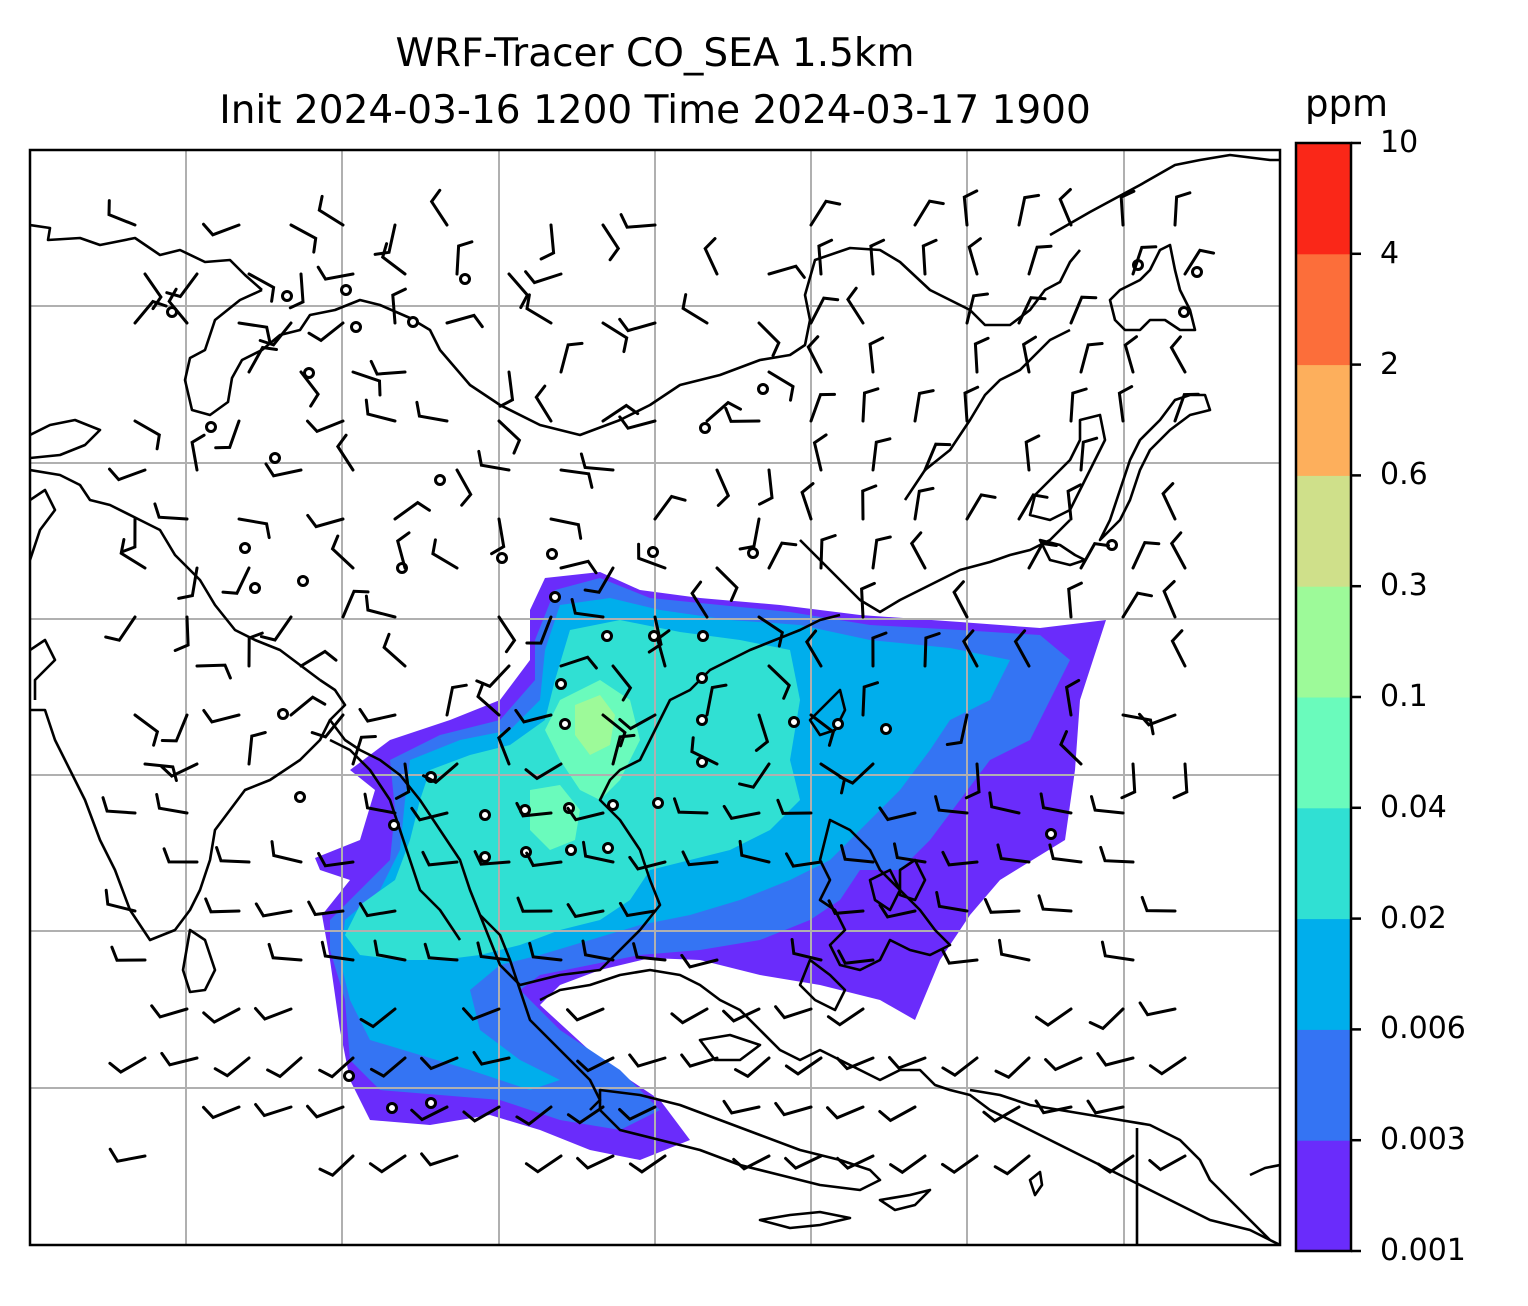 The height and width of the screenshot is (1306, 1528). Describe the element at coordinates (1413, 807) in the screenshot. I see `colorbar-tick-label: 0.04` at that location.